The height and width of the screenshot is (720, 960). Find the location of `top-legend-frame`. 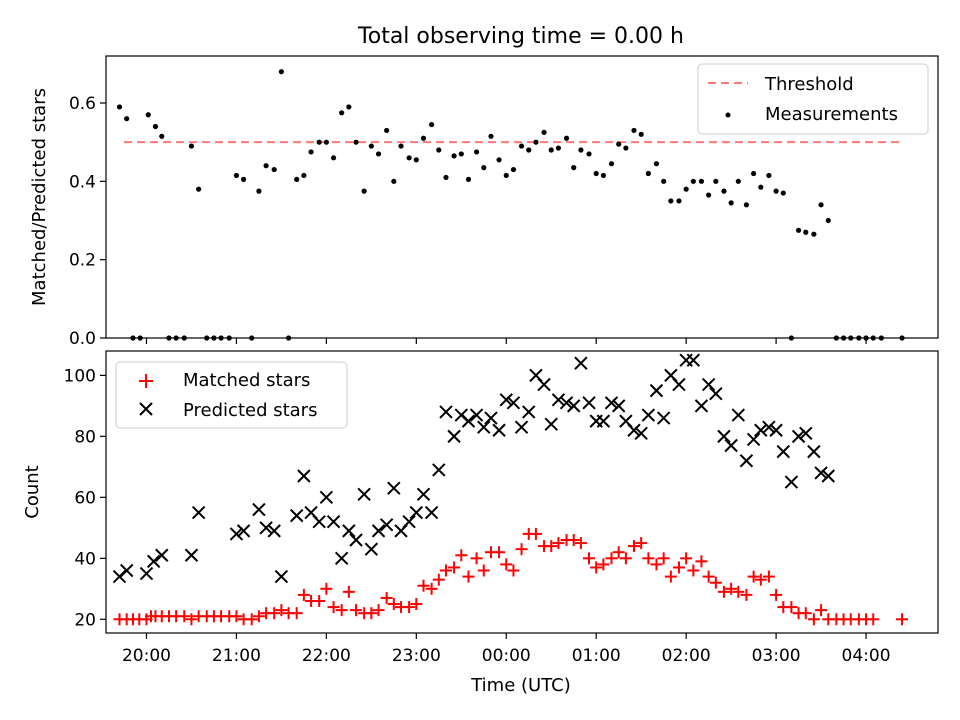

top-legend-frame is located at coordinates (813, 99).